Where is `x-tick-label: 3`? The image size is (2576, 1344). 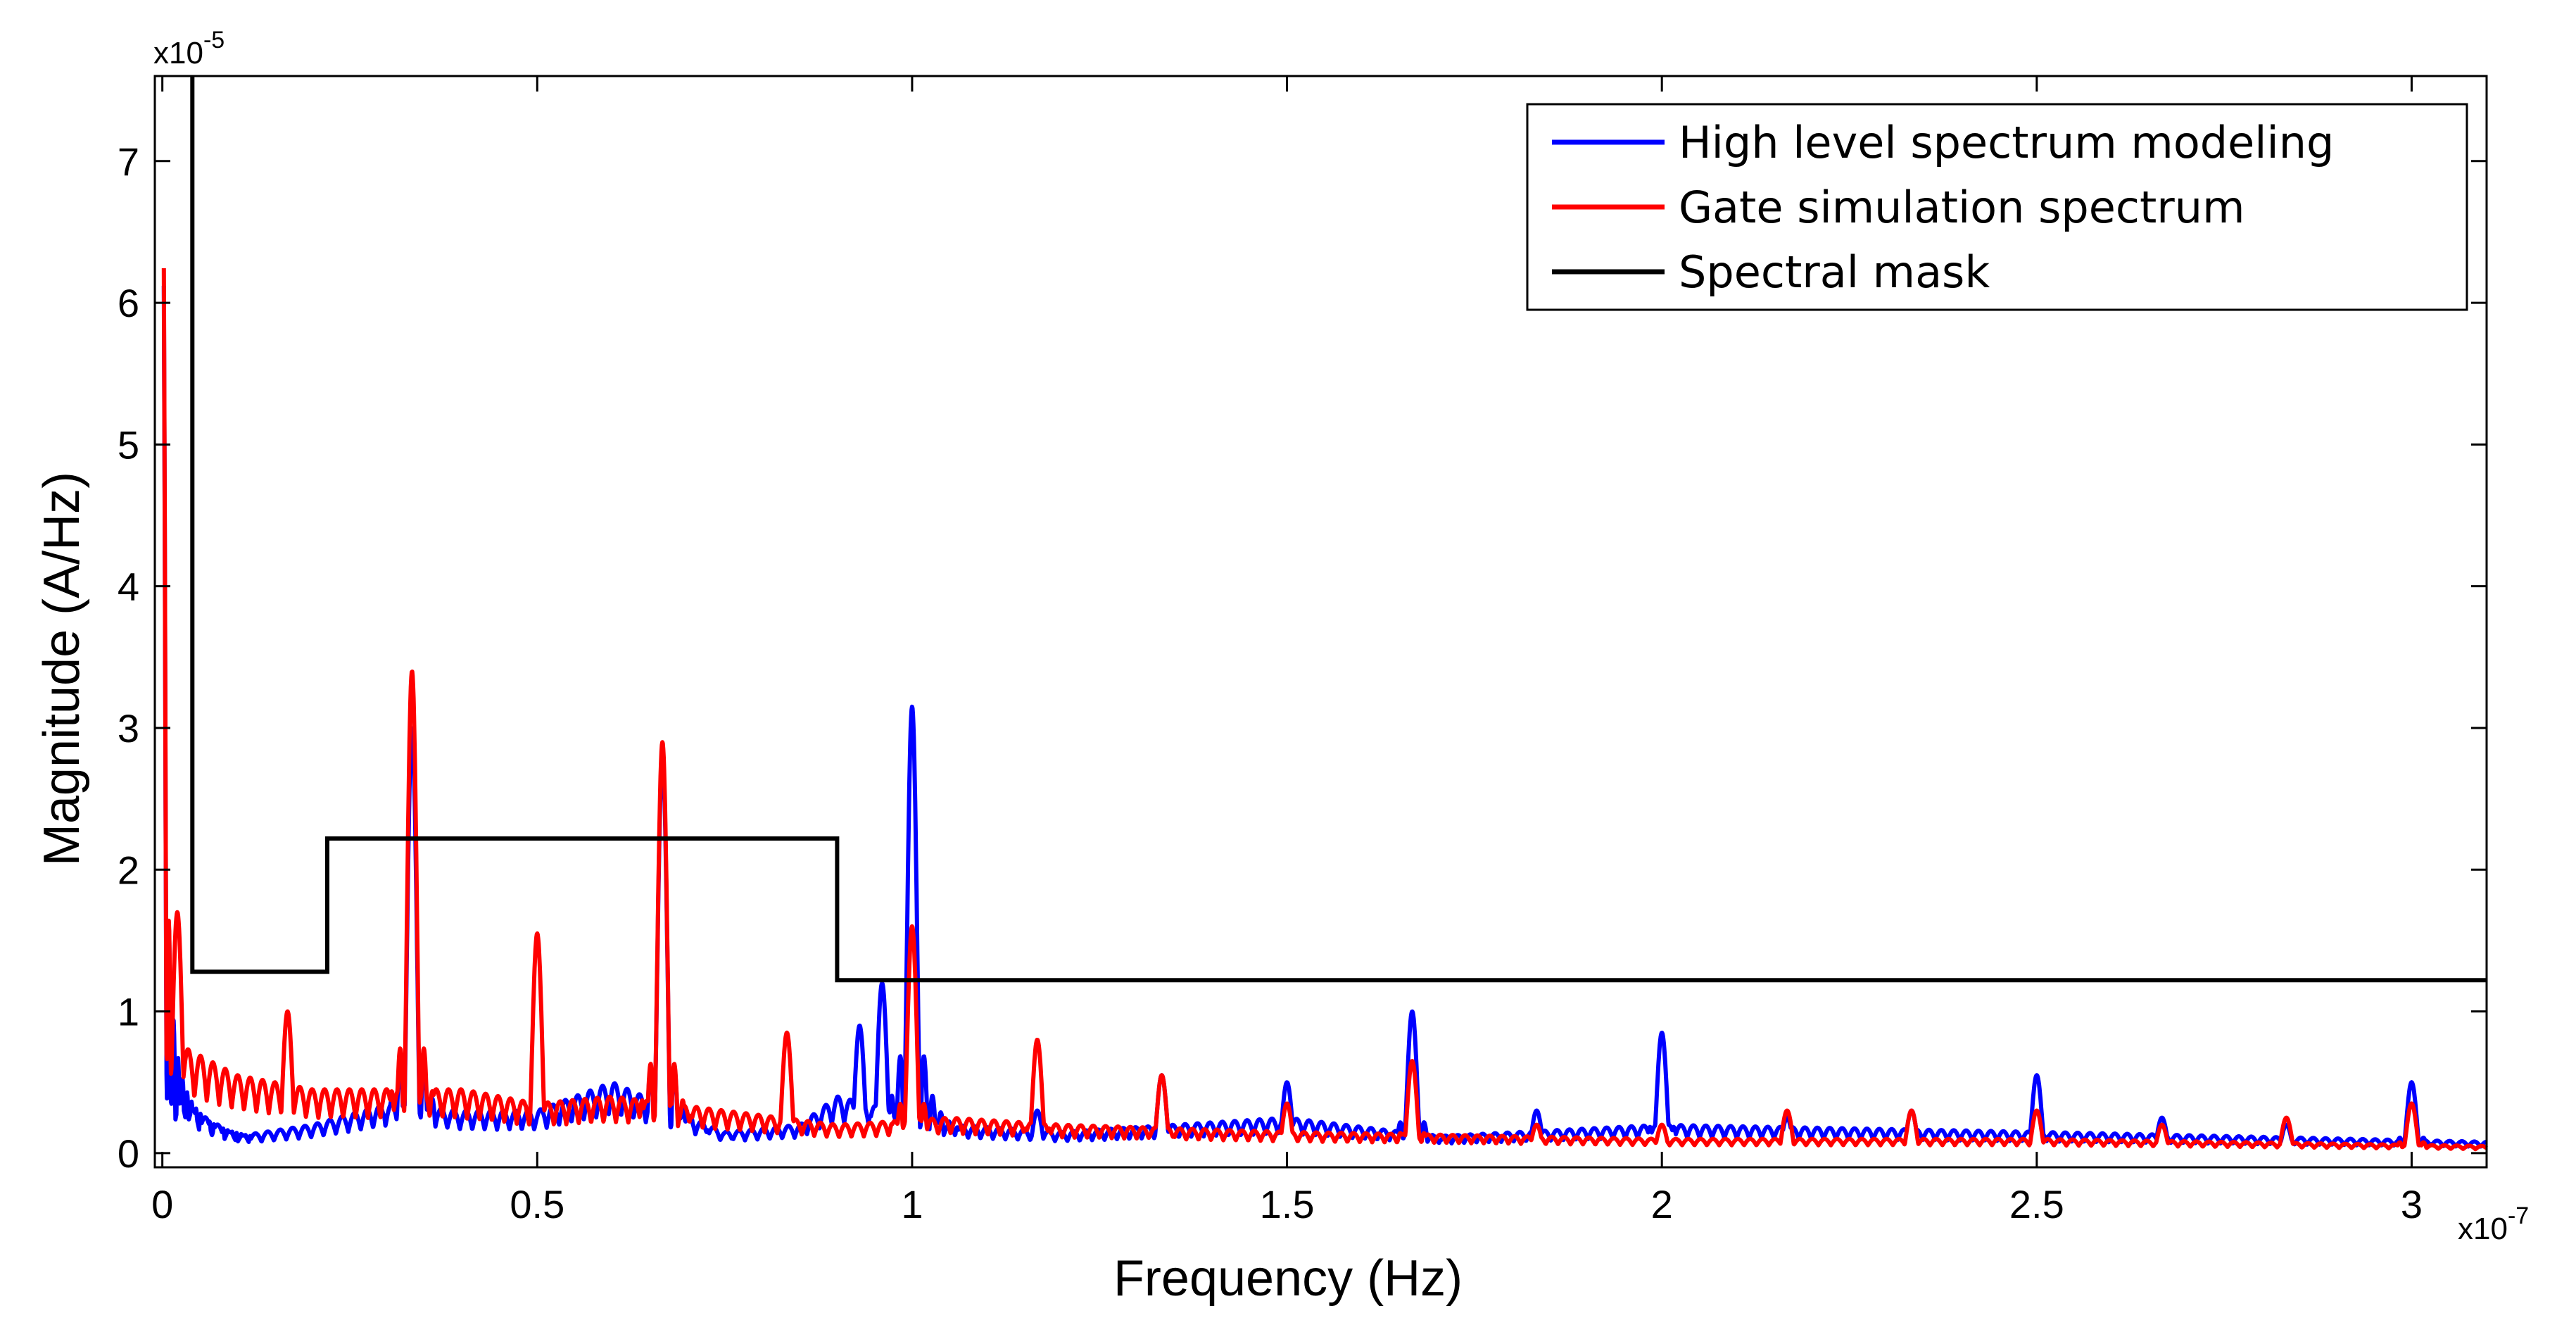
x-tick-label: 3 is located at coordinates (2412, 1204).